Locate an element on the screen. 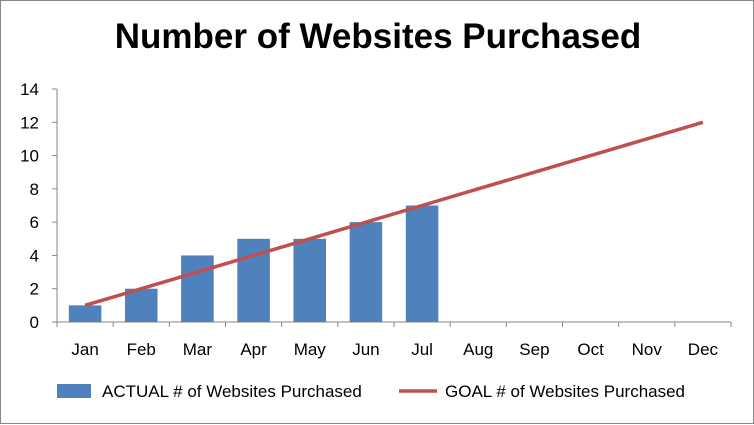  chart-title: Number of Websites Purchased is located at coordinates (378, 36).